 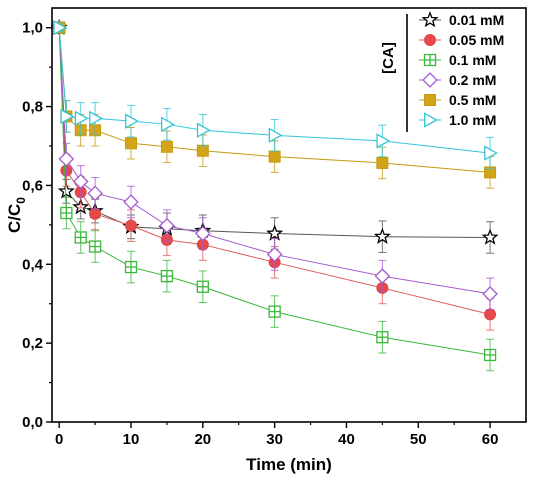 What do you see at coordinates (472, 60) in the screenshot?
I see `legend-label: 0.1 mM` at bounding box center [472, 60].